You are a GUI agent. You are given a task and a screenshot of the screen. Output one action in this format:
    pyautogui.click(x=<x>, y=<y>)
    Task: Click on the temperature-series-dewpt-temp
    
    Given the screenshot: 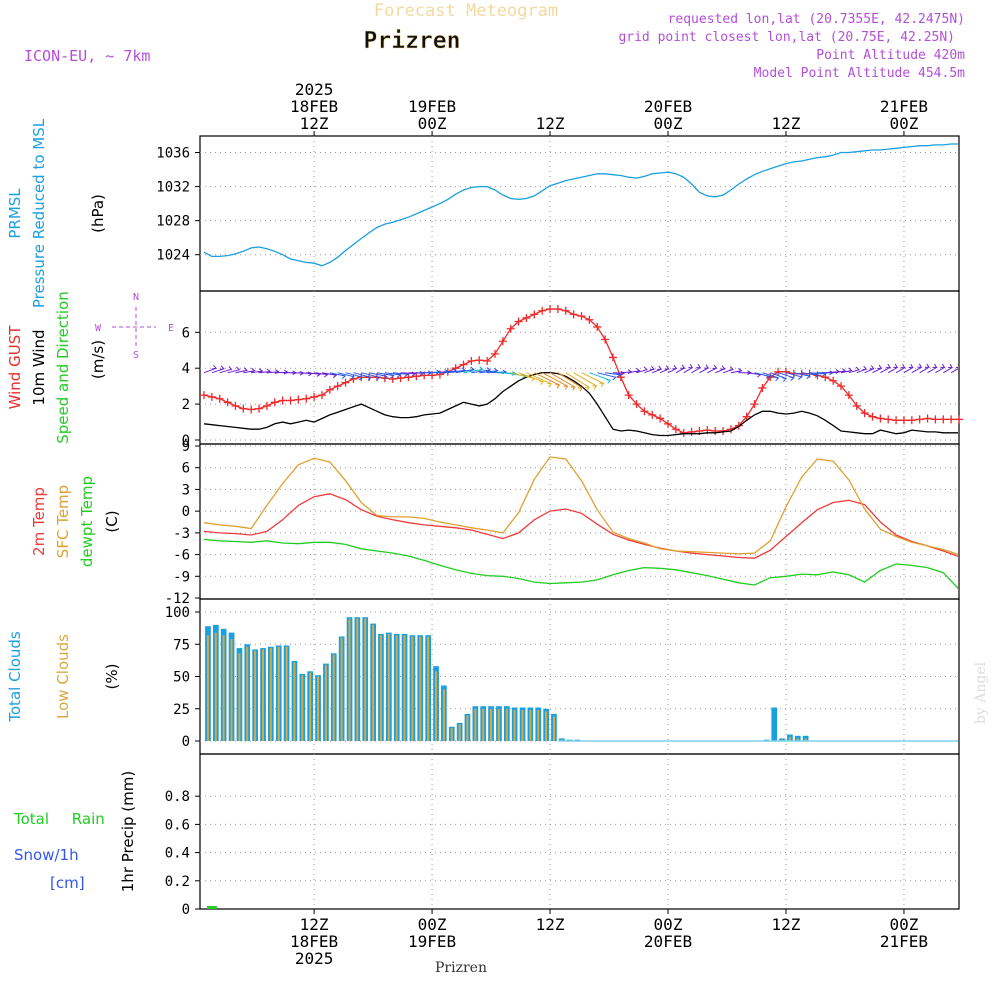 What is the action you would take?
    pyautogui.click(x=580, y=564)
    